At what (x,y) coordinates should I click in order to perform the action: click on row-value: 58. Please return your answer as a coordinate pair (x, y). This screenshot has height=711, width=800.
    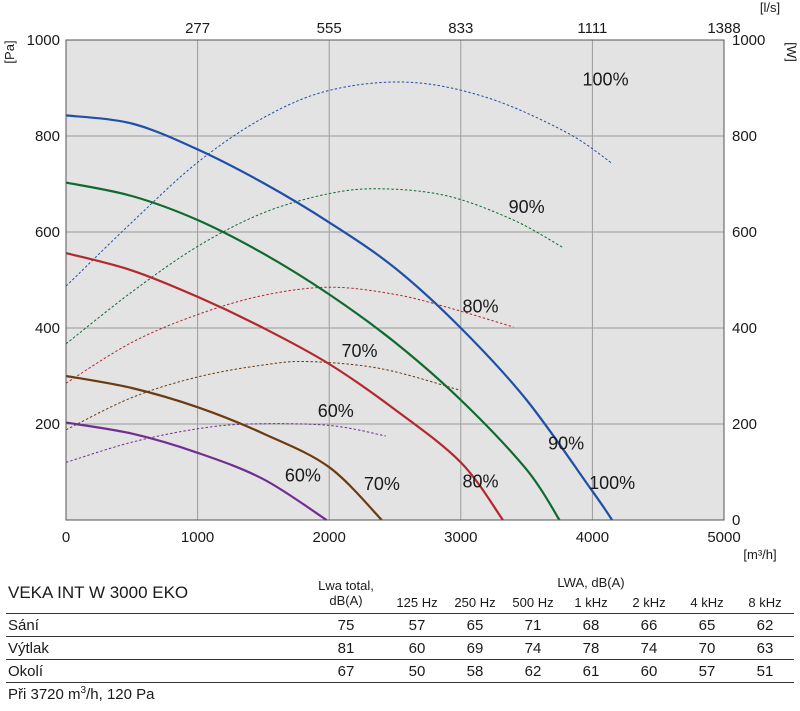
    Looking at the image, I should click on (475, 671).